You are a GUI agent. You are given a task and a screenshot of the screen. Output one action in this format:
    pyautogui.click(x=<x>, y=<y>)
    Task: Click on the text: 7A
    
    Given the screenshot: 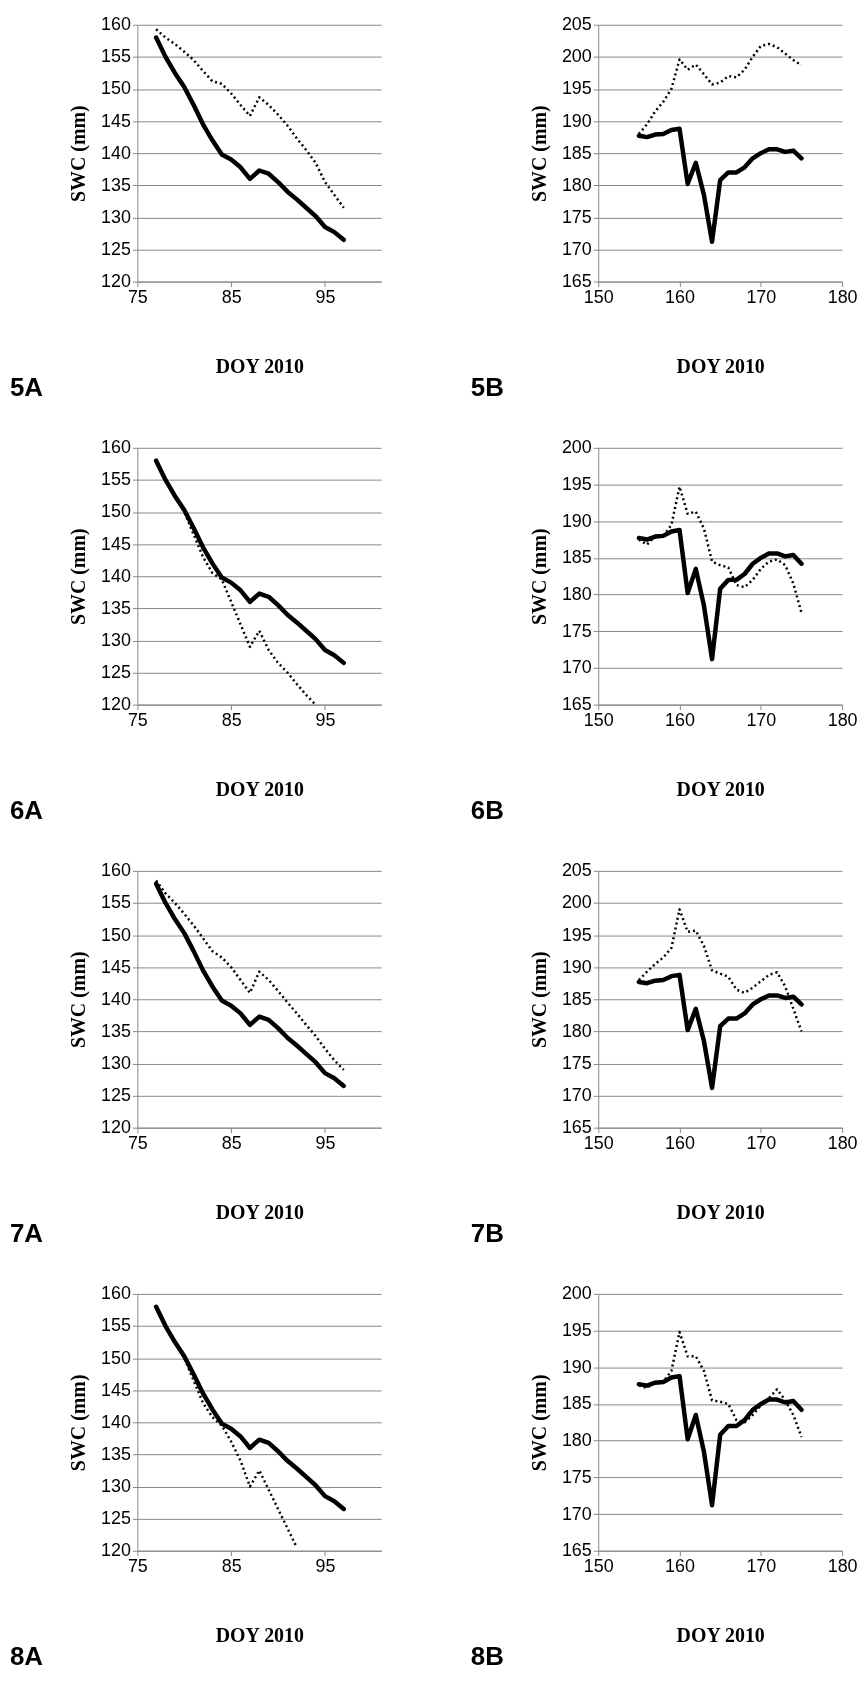 What is the action you would take?
    pyautogui.click(x=26, y=1233)
    